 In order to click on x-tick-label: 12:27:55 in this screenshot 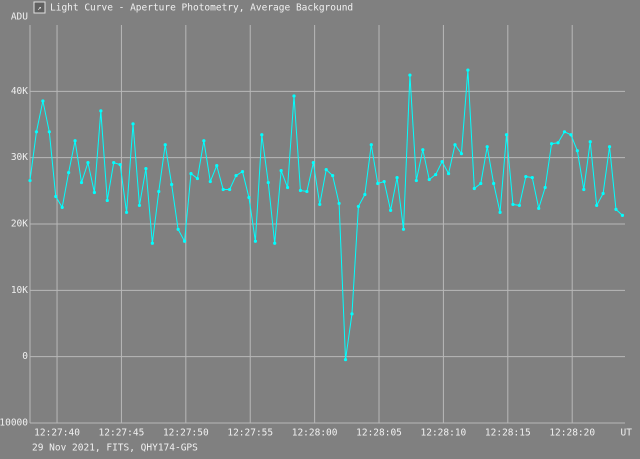, I will do `click(250, 433)`.